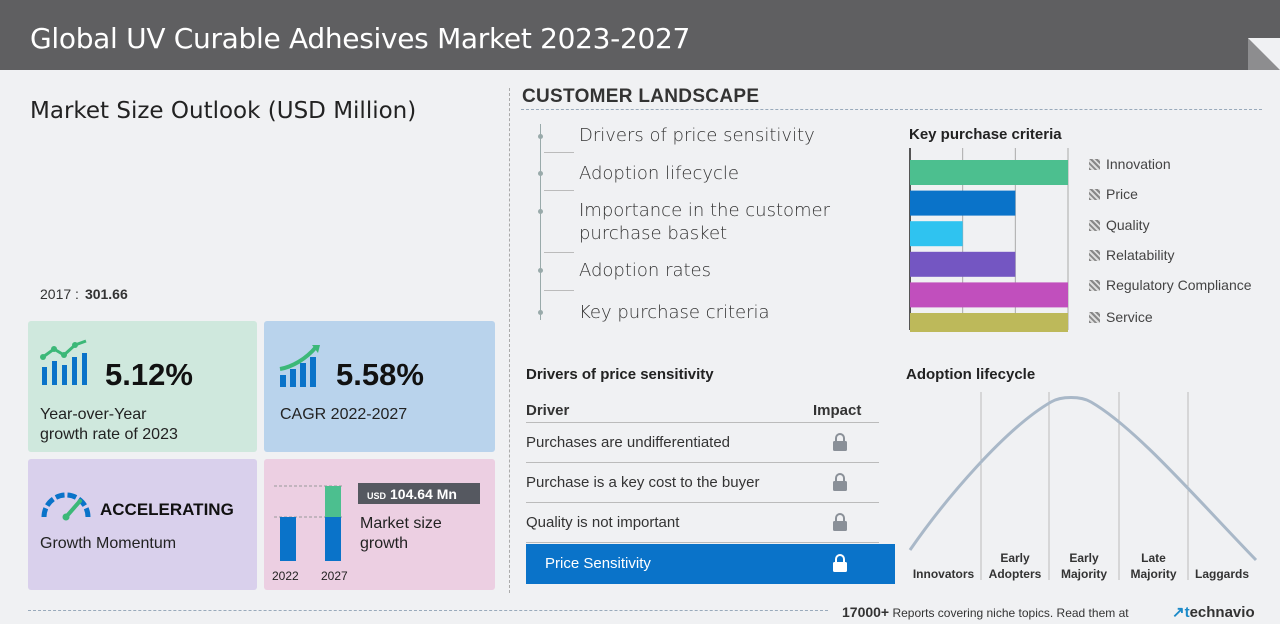  Describe the element at coordinates (702, 523) in the screenshot. I see `table-row: Quality is not important` at that location.